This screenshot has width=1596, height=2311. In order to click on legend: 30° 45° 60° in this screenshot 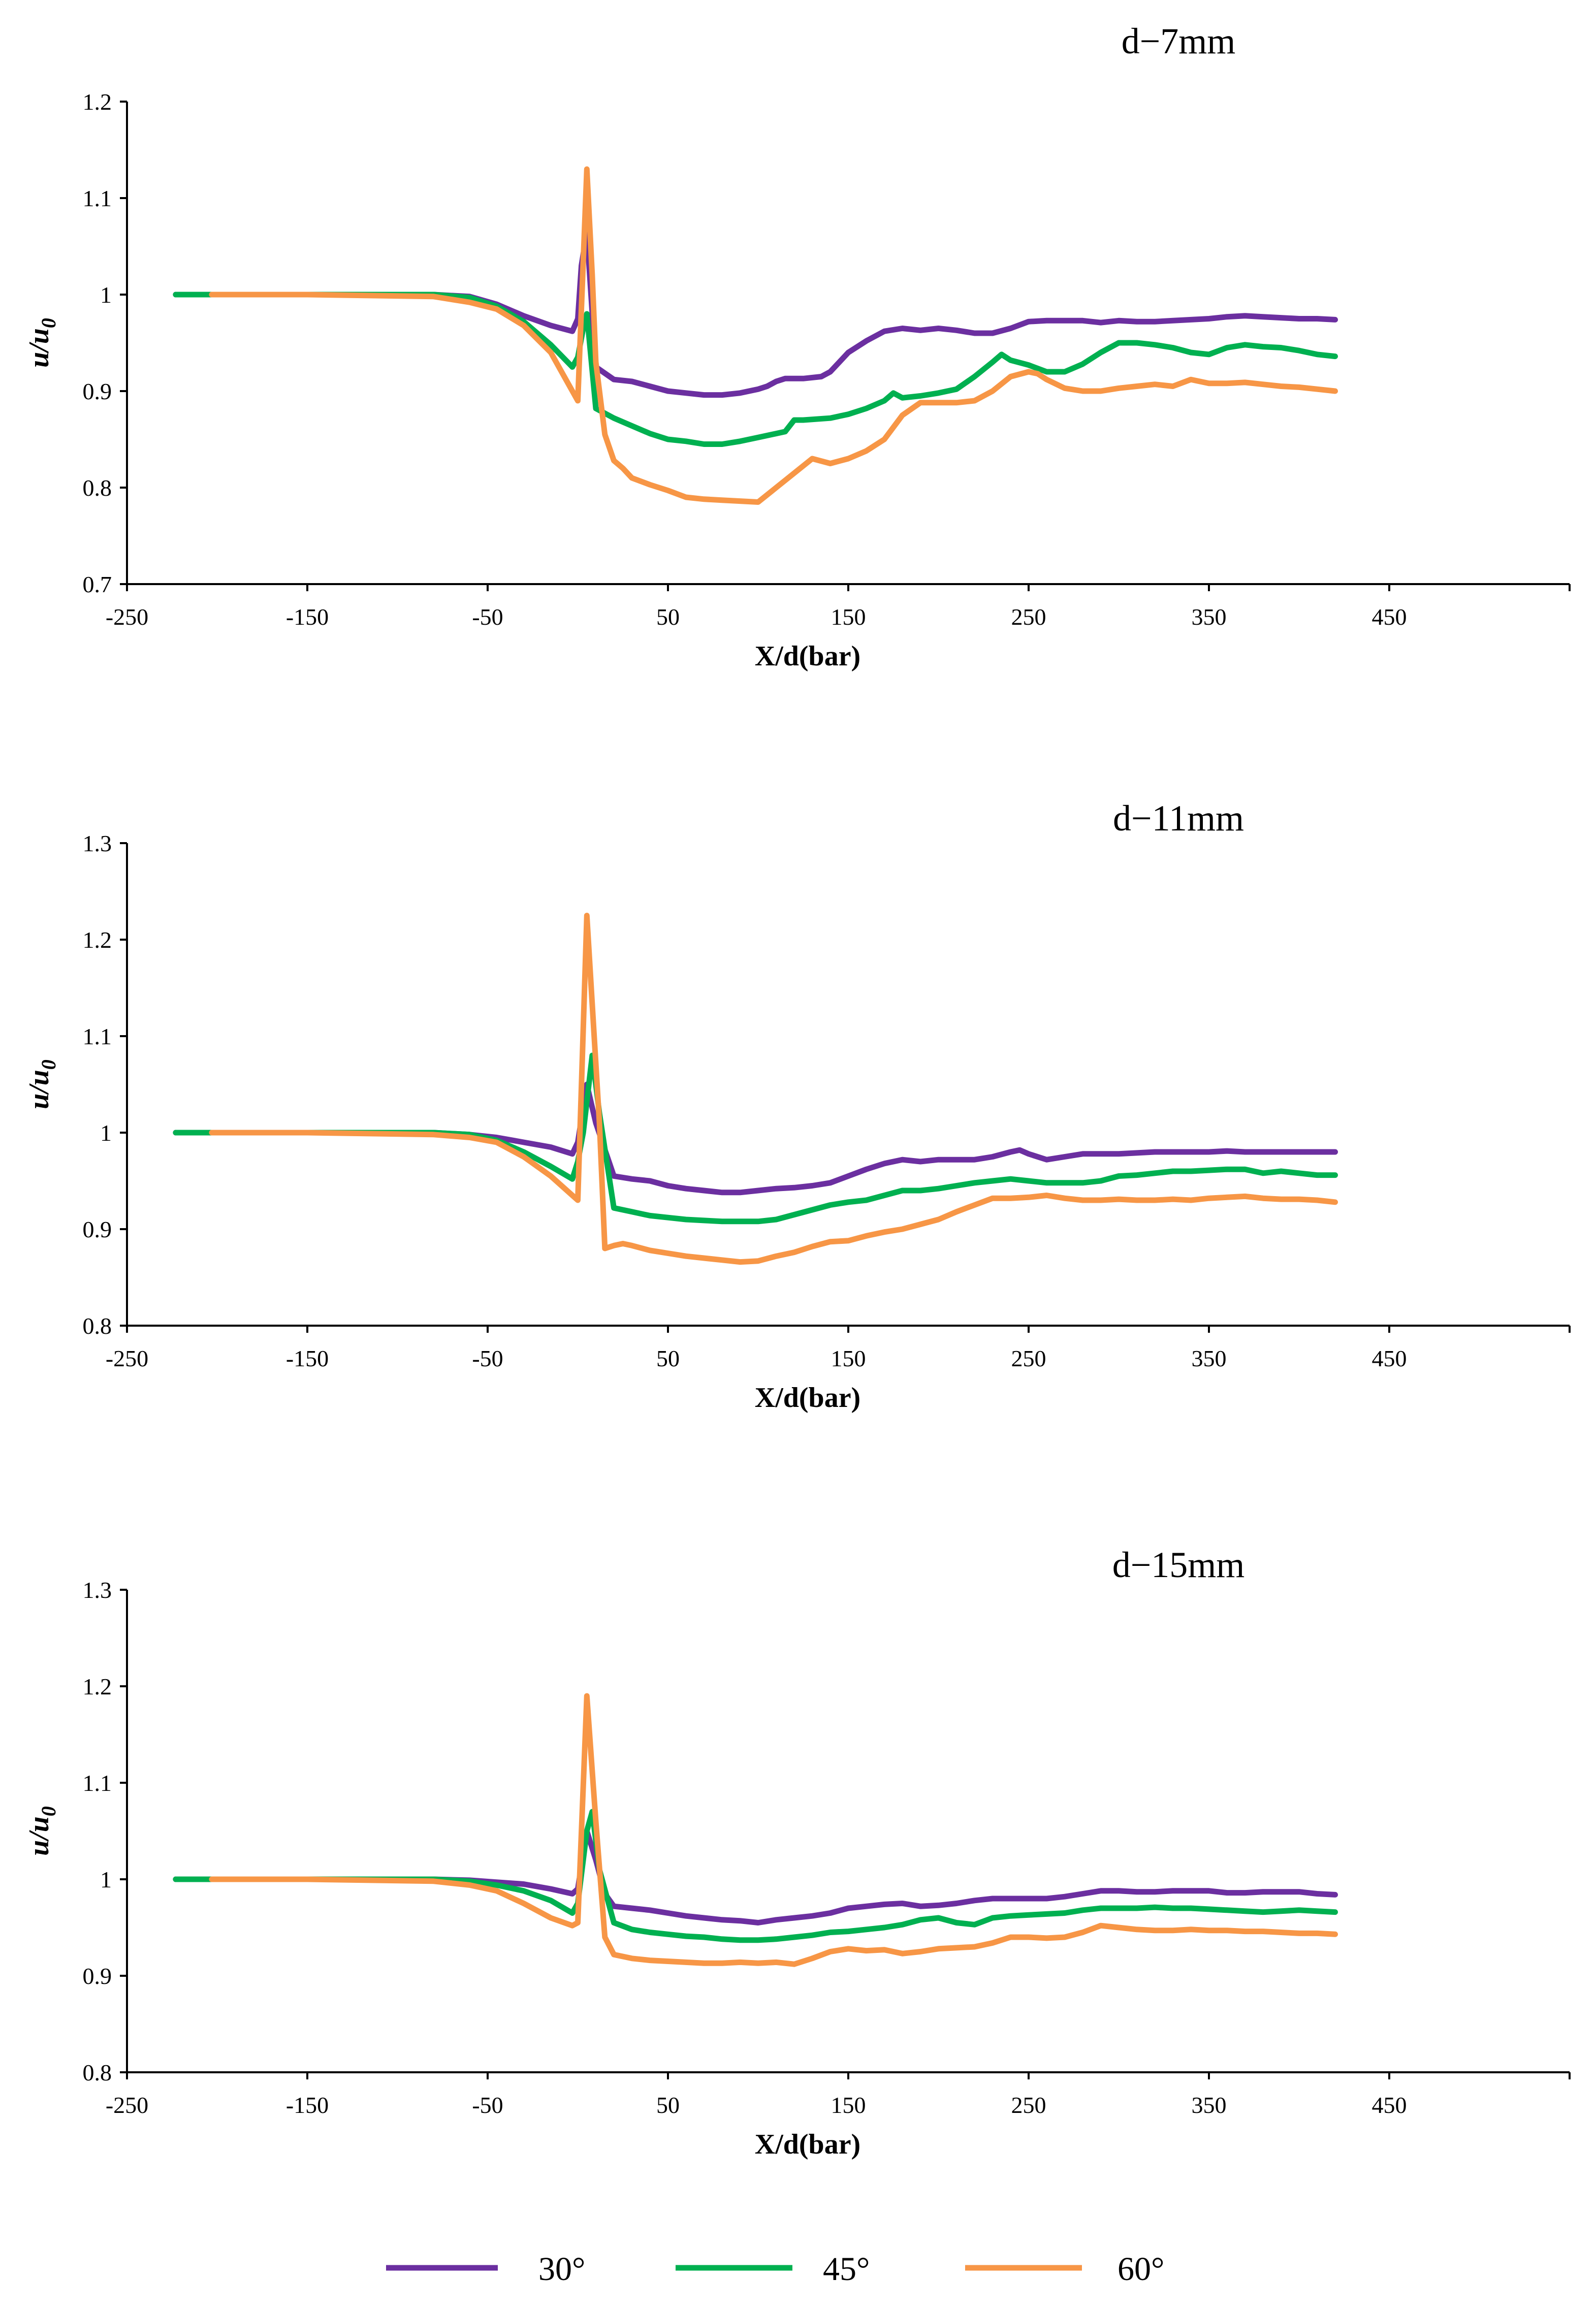, I will do `click(775, 2269)`.